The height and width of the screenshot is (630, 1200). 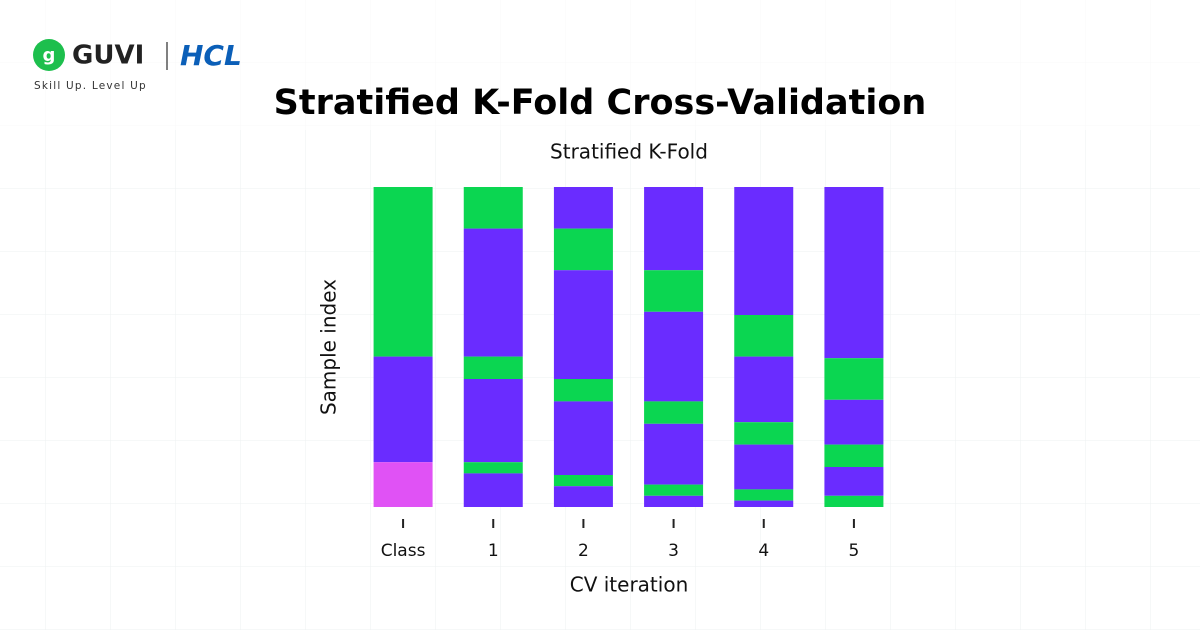 What do you see at coordinates (108, 56) in the screenshot?
I see `brand-name: GUVI` at bounding box center [108, 56].